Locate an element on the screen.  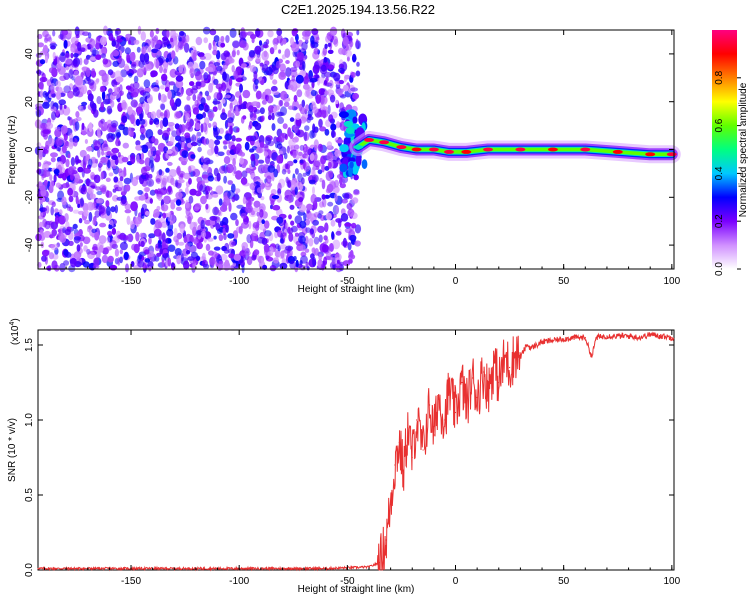
y-tick-label: 0.5 is located at coordinates (29, 495).